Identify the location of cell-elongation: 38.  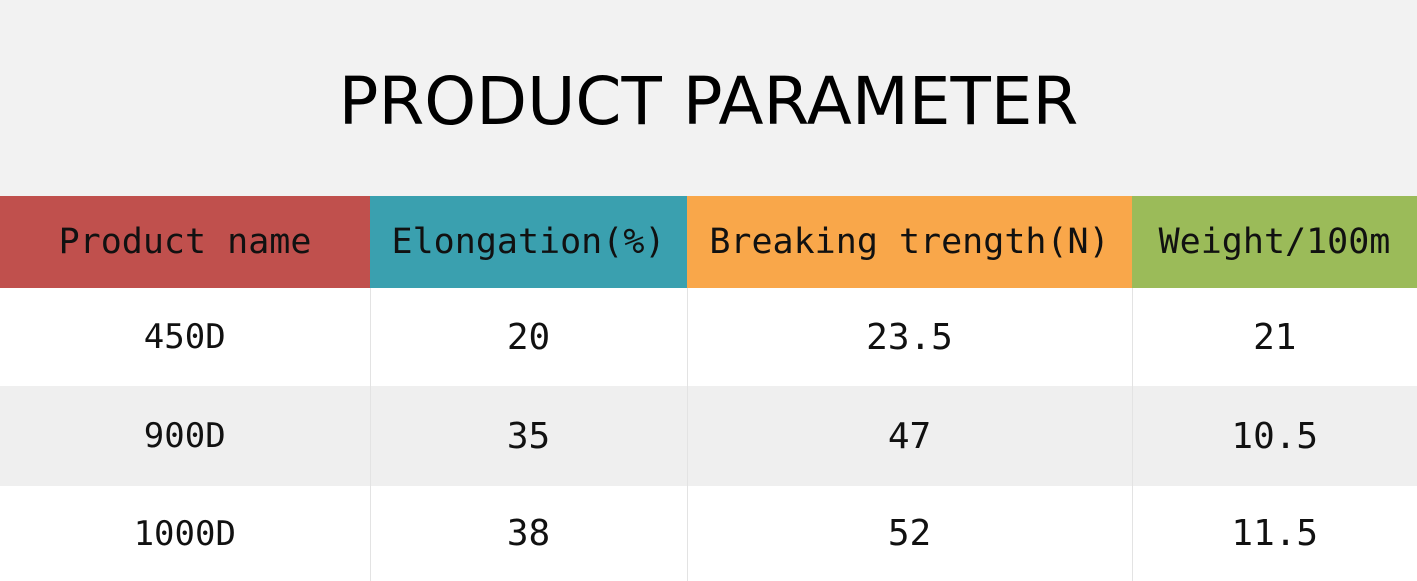
(529, 533).